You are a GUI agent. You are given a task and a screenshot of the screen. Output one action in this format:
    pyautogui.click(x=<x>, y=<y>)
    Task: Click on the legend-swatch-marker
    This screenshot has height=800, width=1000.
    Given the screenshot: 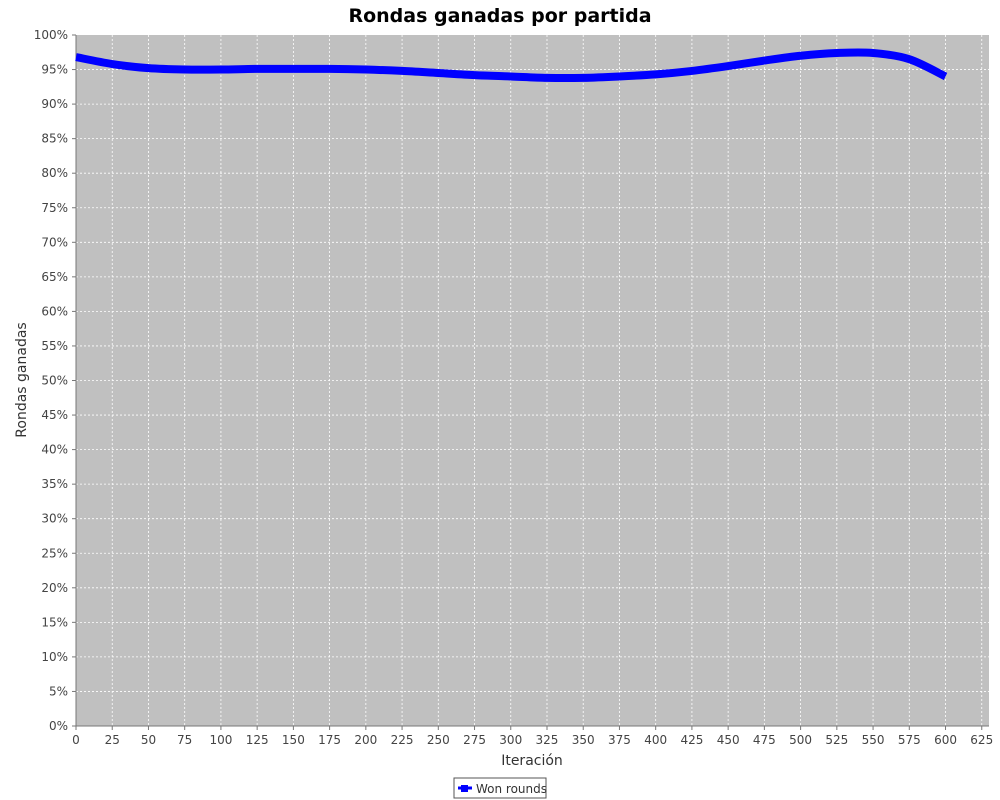 What is the action you would take?
    pyautogui.click(x=464, y=788)
    